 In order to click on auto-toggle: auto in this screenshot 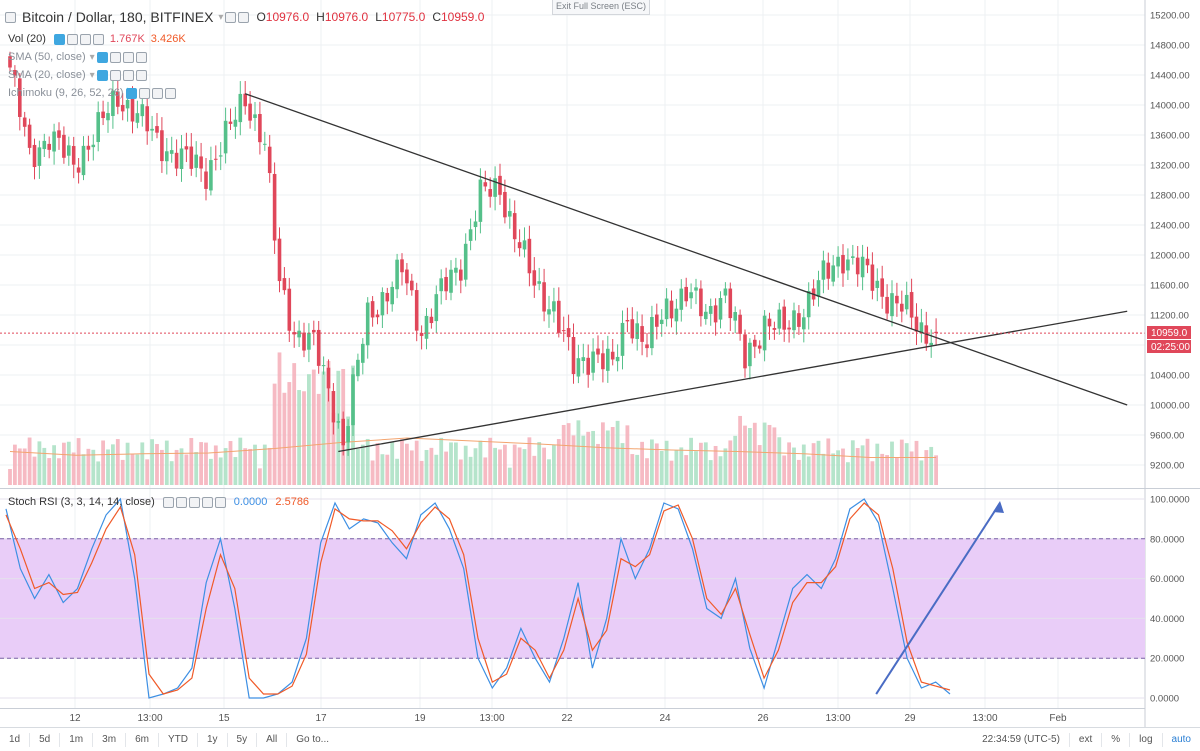, I will do `click(1180, 739)`.